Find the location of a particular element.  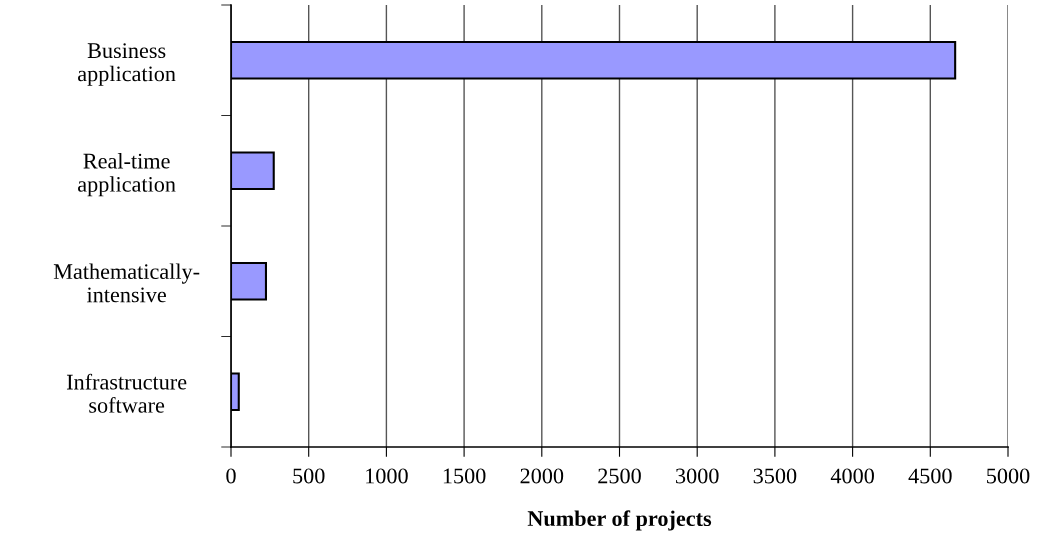

x-tick-label: 2500 is located at coordinates (619, 476).